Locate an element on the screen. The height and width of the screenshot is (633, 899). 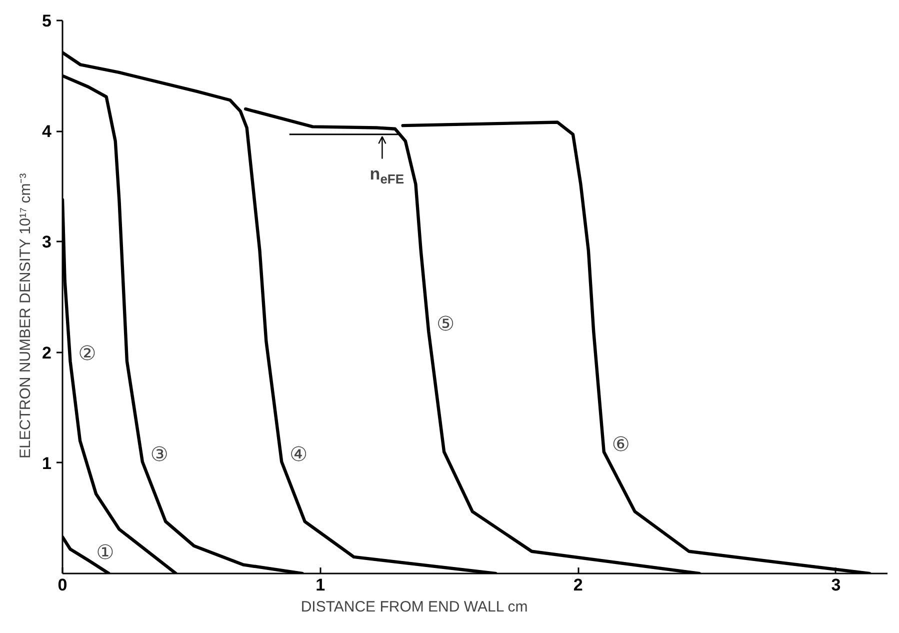
x-tick-label: 2 is located at coordinates (578, 585).